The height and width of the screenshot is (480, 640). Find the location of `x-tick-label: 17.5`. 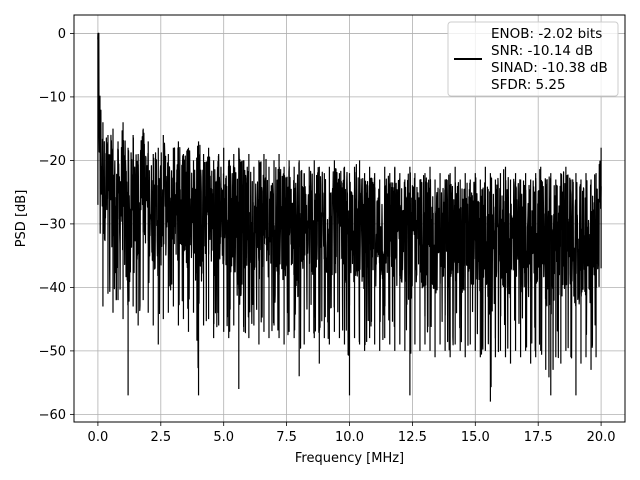

x-tick-label: 17.5 is located at coordinates (538, 437).